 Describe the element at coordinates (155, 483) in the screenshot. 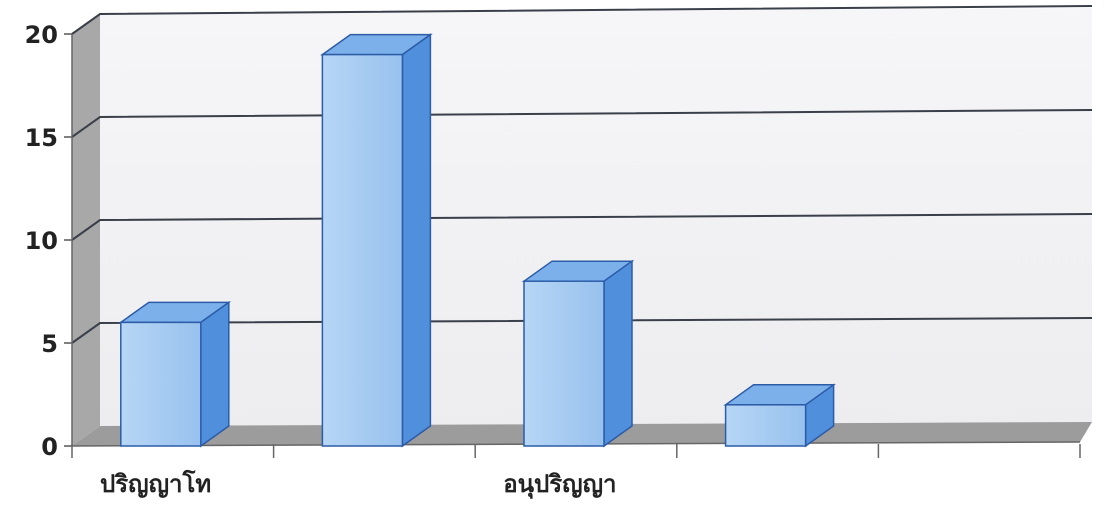

I see `x-tick-label: ปริญญาโท` at that location.